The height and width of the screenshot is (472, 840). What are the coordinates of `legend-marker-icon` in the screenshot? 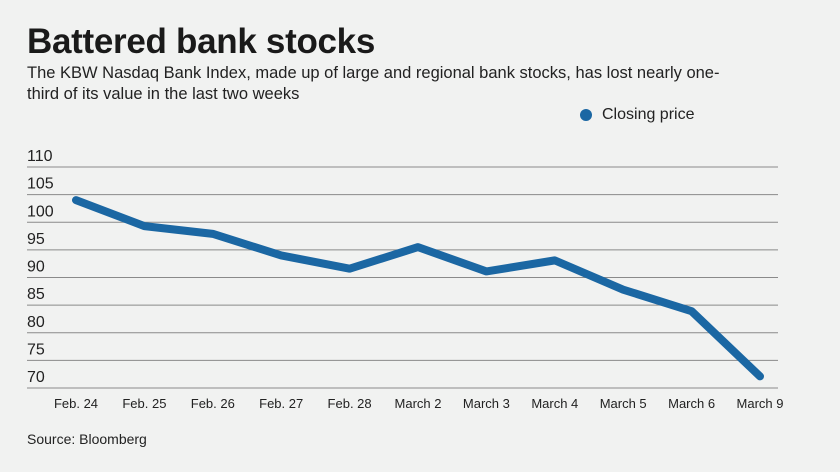 It's located at (586, 115).